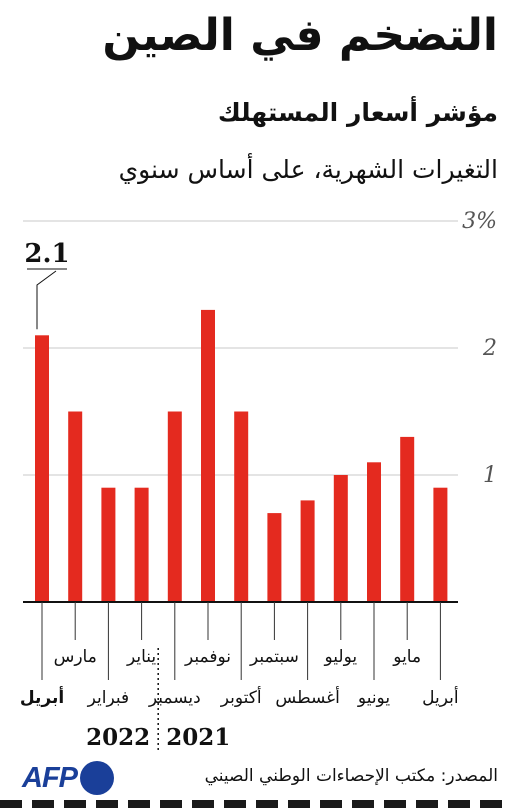  What do you see at coordinates (241, 697) in the screenshot?
I see `month-label: أكتوبر` at bounding box center [241, 697].